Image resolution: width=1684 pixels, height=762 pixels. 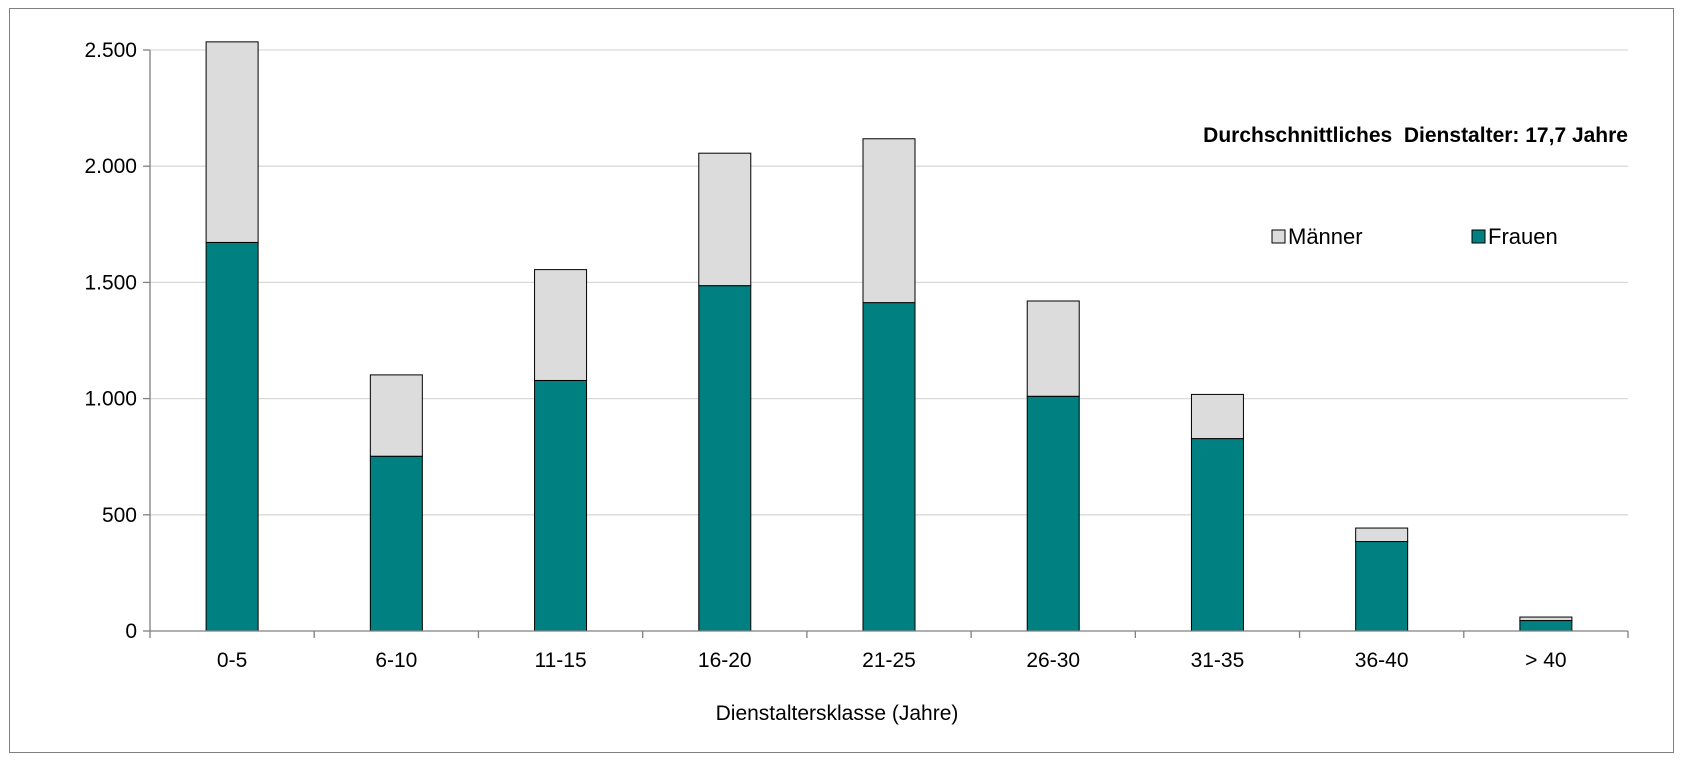 I want to click on x-tick-label: > 40, so click(x=1545, y=660).